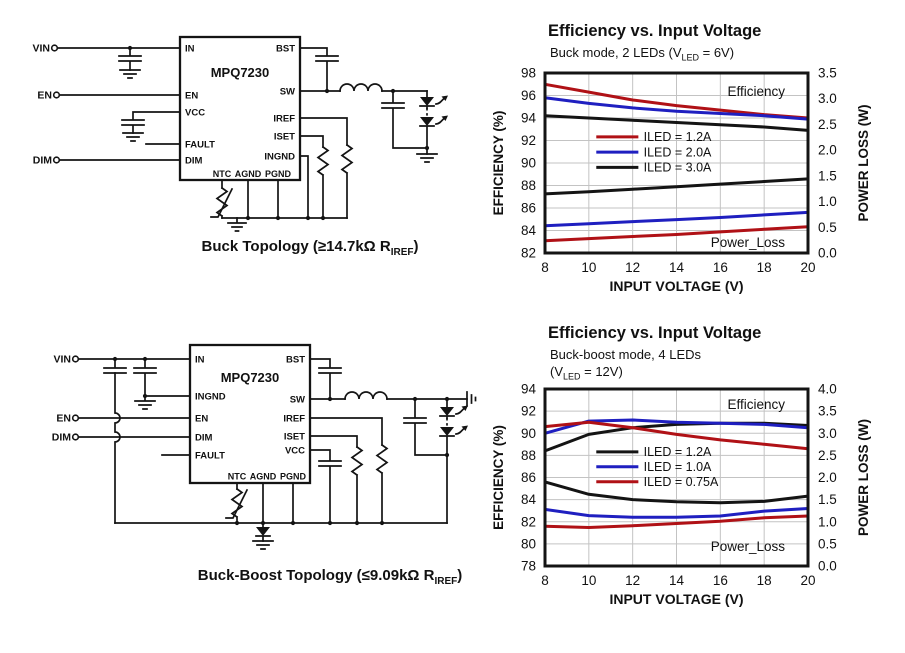 This screenshot has height=653, width=905. What do you see at coordinates (194, 161) in the screenshot?
I see `pin-dim: DIM` at bounding box center [194, 161].